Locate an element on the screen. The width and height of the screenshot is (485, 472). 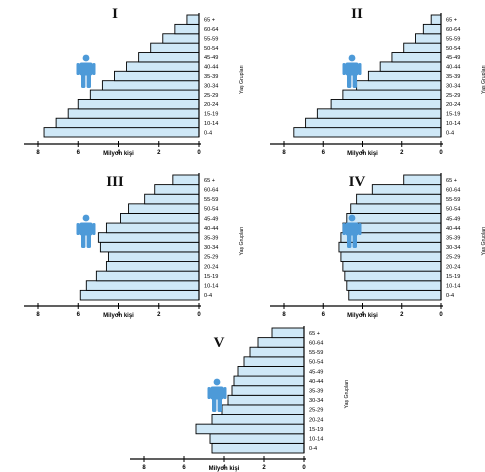
panel-title: I is located at coordinates (115, 14).